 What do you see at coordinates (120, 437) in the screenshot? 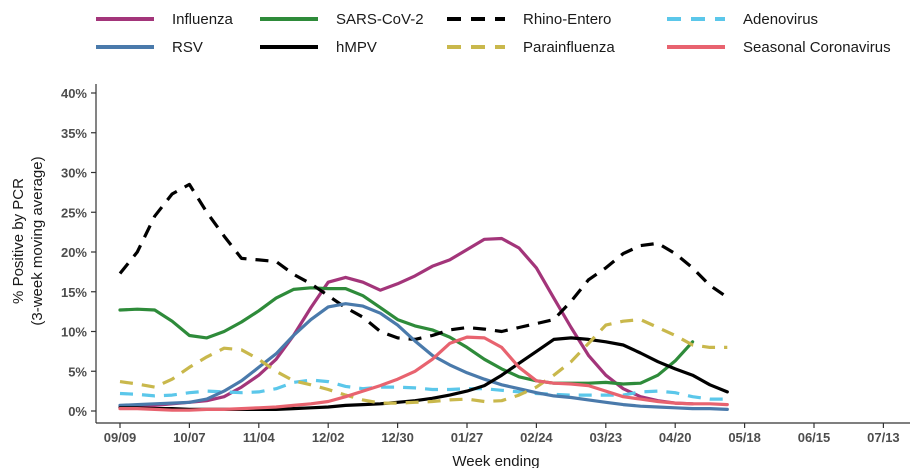
I see `x-tick-label: 09/09` at bounding box center [120, 437].